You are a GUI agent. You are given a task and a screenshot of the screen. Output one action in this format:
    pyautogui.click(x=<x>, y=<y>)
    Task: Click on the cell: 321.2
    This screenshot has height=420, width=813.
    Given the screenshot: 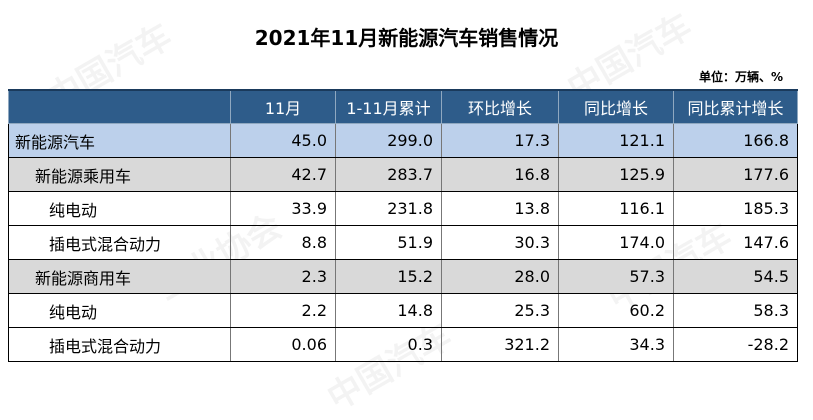 What is the action you would take?
    pyautogui.click(x=500, y=344)
    